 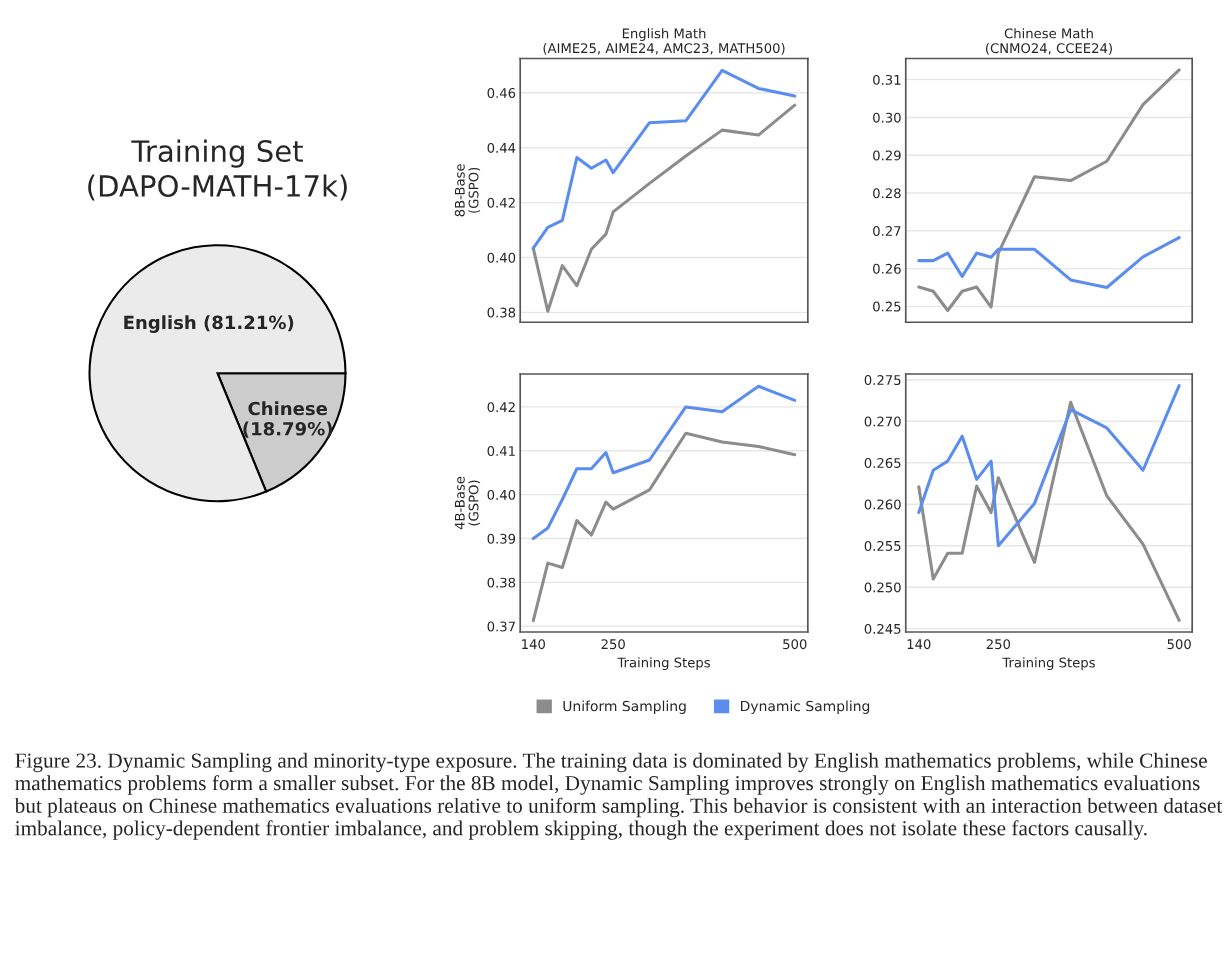 I want to click on y-tick-label: 0.255, so click(x=882, y=545).